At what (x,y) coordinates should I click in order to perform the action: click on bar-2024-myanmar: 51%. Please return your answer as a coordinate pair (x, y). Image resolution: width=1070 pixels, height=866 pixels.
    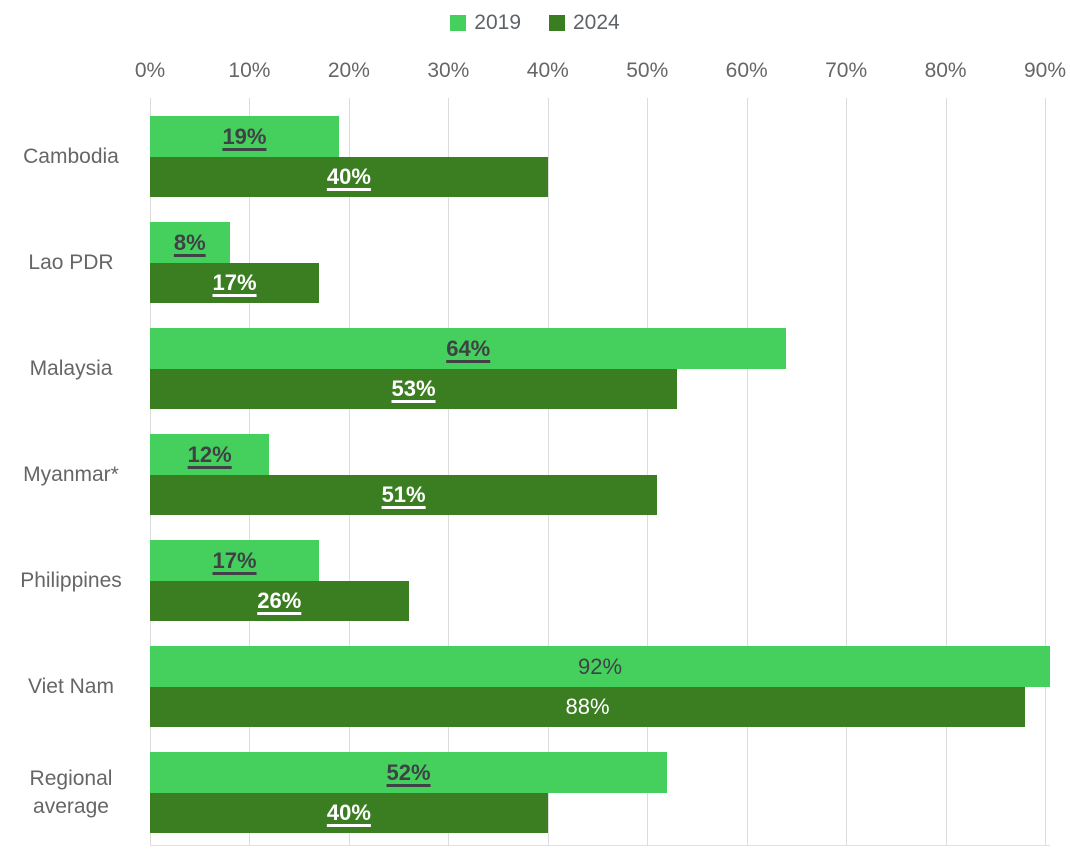
    Looking at the image, I should click on (404, 495).